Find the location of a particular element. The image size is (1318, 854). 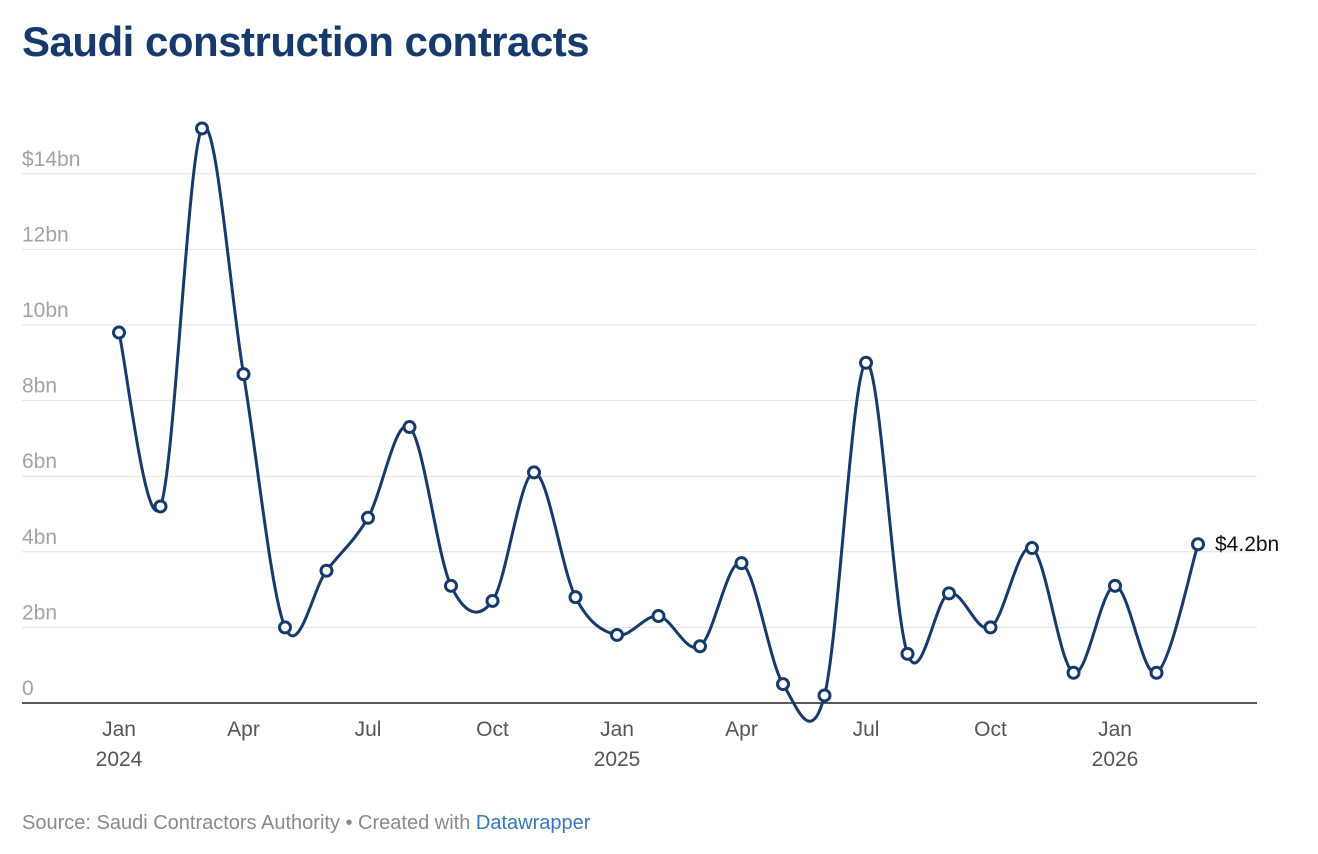

chart-title: Saudi construction contracts is located at coordinates (306, 41).